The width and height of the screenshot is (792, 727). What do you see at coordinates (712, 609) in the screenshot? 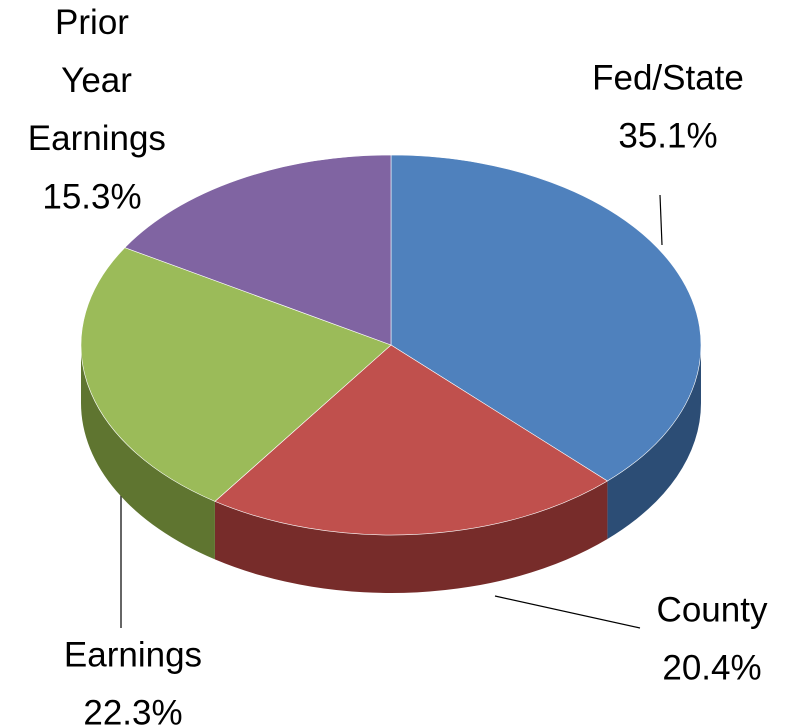
I see `category-label: County` at bounding box center [712, 609].